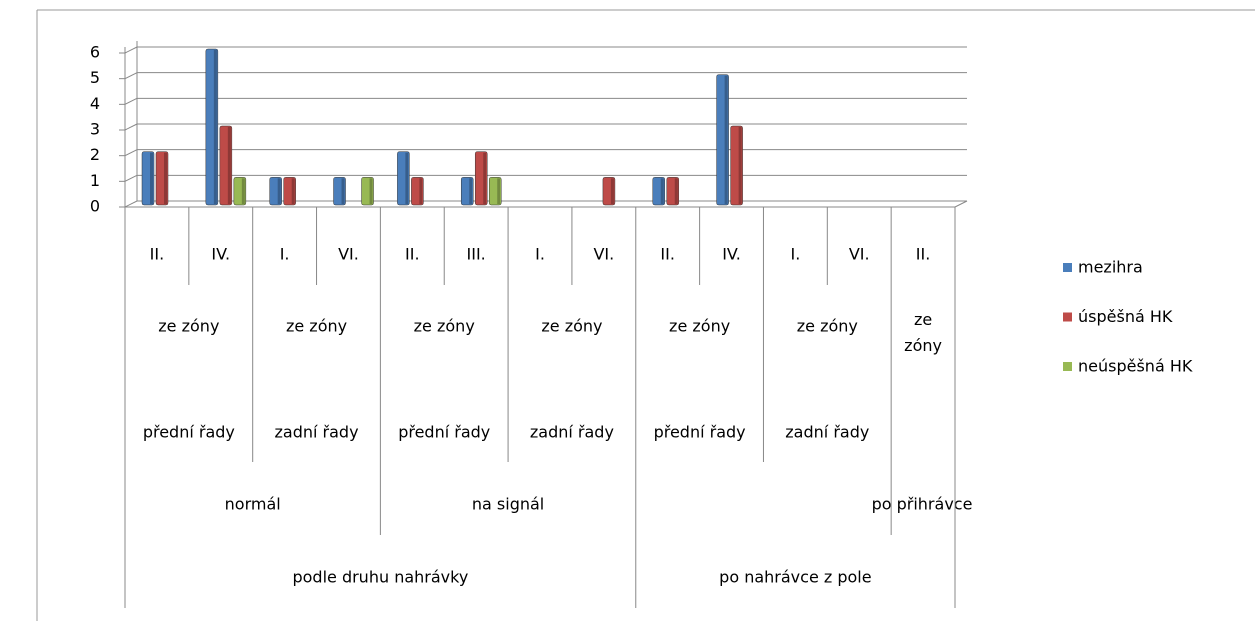  What do you see at coordinates (95, 129) in the screenshot?
I see `y-tick-label: 3` at bounding box center [95, 129].